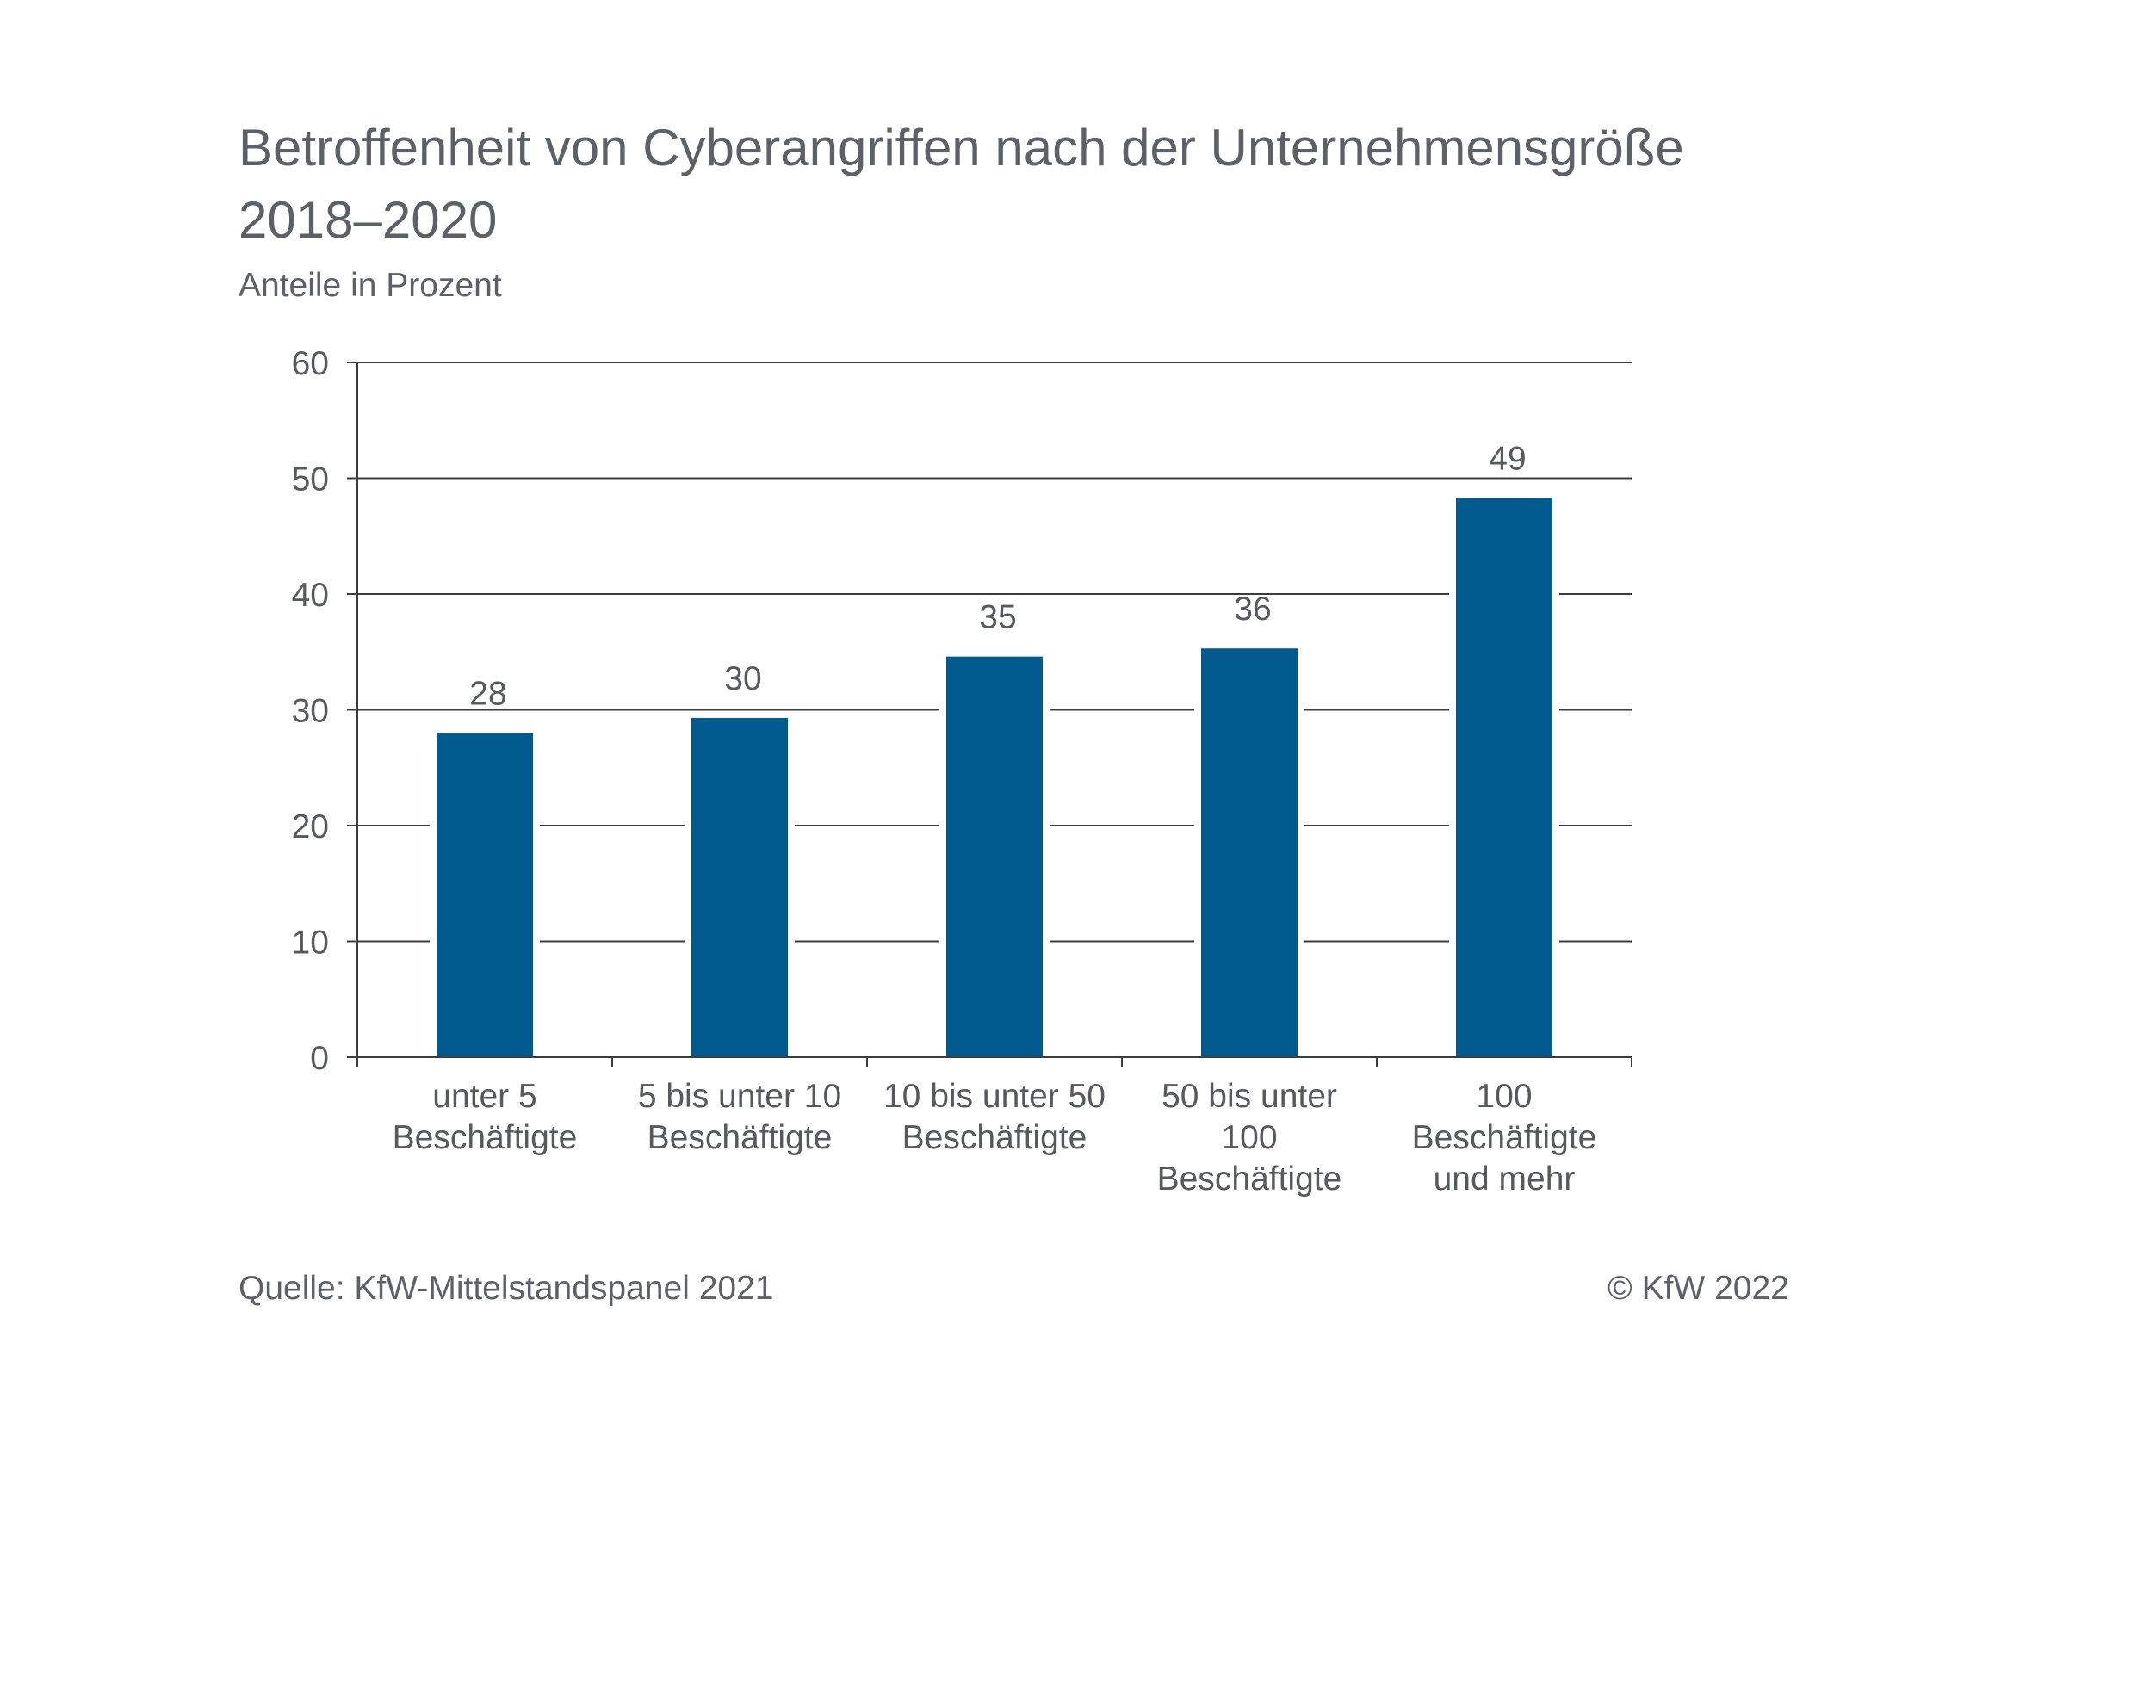  Describe the element at coordinates (740, 1117) in the screenshot. I see `x-tick-label: 5 bis unter 10 Beschäftigte` at that location.